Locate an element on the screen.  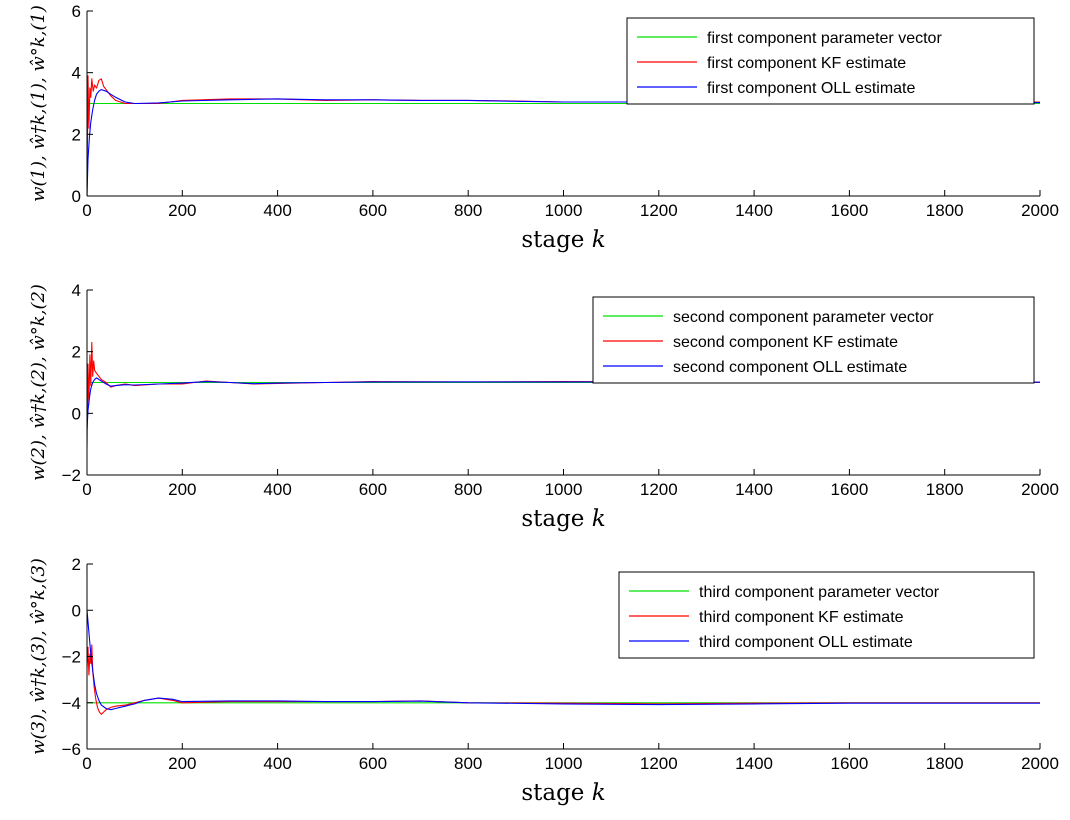
legend-entry: first component KF estimate is located at coordinates (806, 63).